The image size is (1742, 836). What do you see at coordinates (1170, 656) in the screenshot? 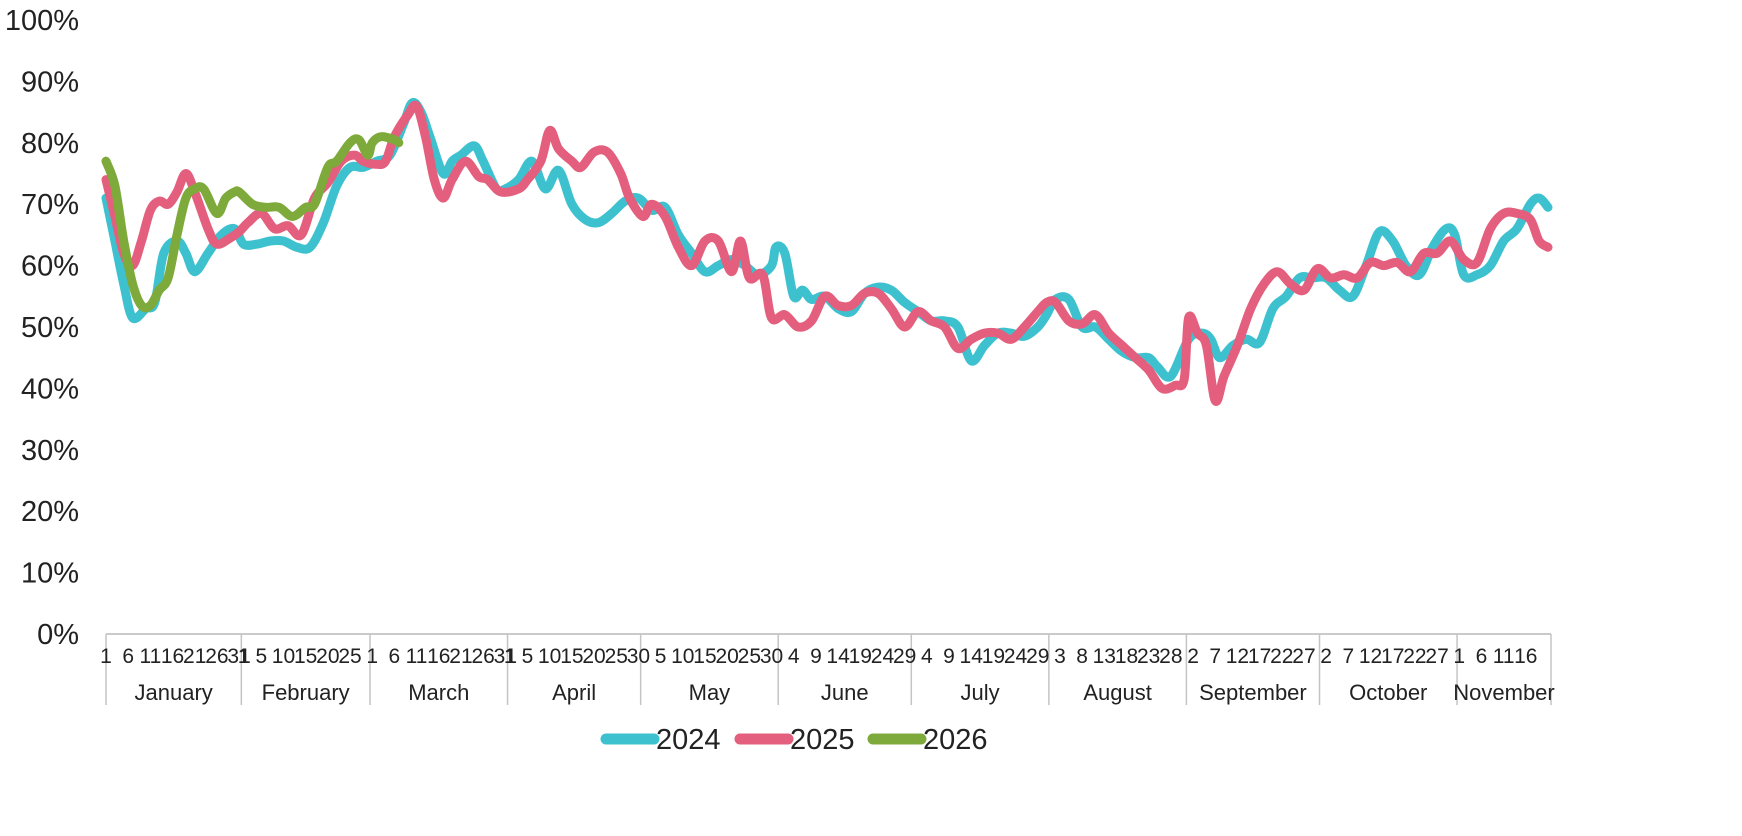
I see `day-tick-label: 28` at bounding box center [1170, 656].